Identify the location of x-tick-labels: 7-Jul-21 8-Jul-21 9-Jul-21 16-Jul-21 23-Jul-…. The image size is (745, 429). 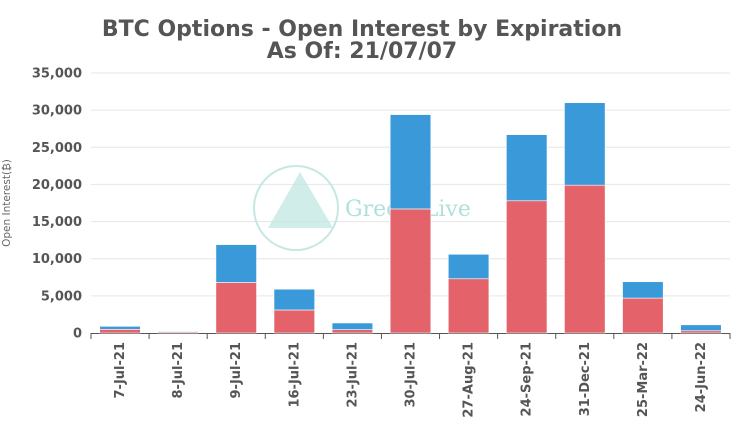
(411, 380).